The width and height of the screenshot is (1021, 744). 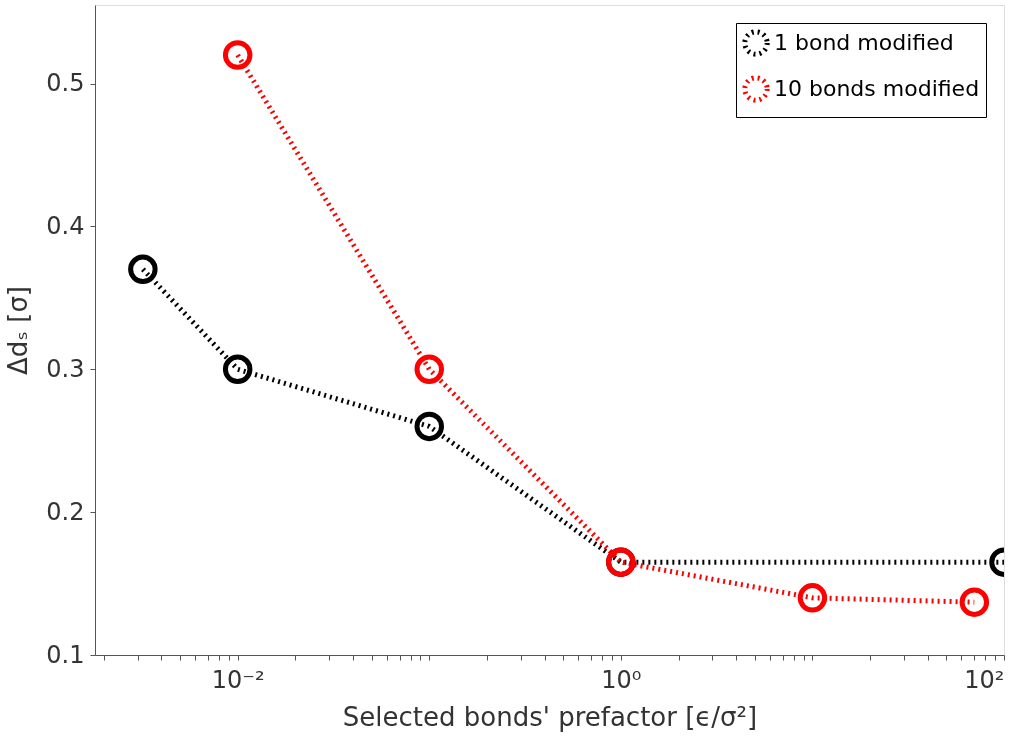 I want to click on legend-label: 1 bond modified, so click(x=864, y=42).